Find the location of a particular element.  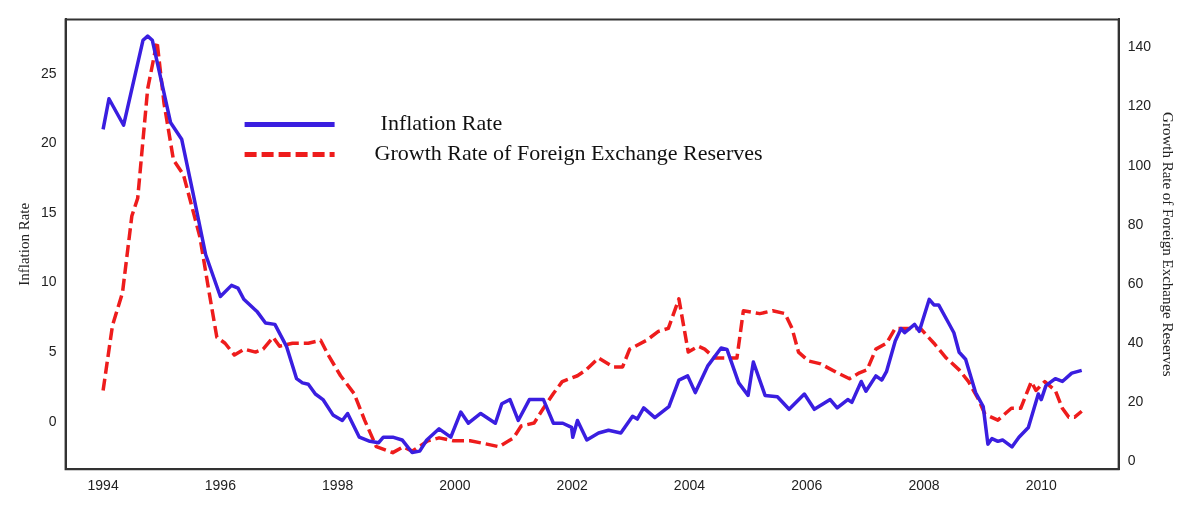

x-tick-label: 1994 is located at coordinates (103, 485).